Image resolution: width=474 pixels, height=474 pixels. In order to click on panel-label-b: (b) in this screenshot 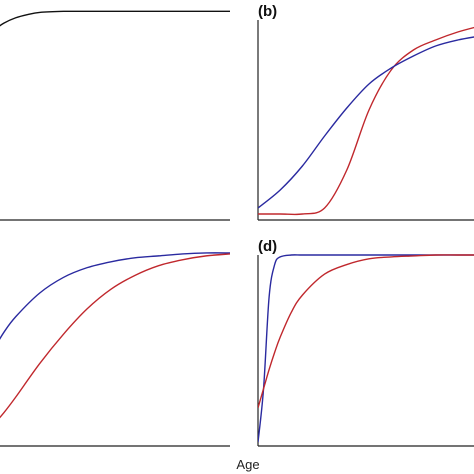, I will do `click(267, 11)`.